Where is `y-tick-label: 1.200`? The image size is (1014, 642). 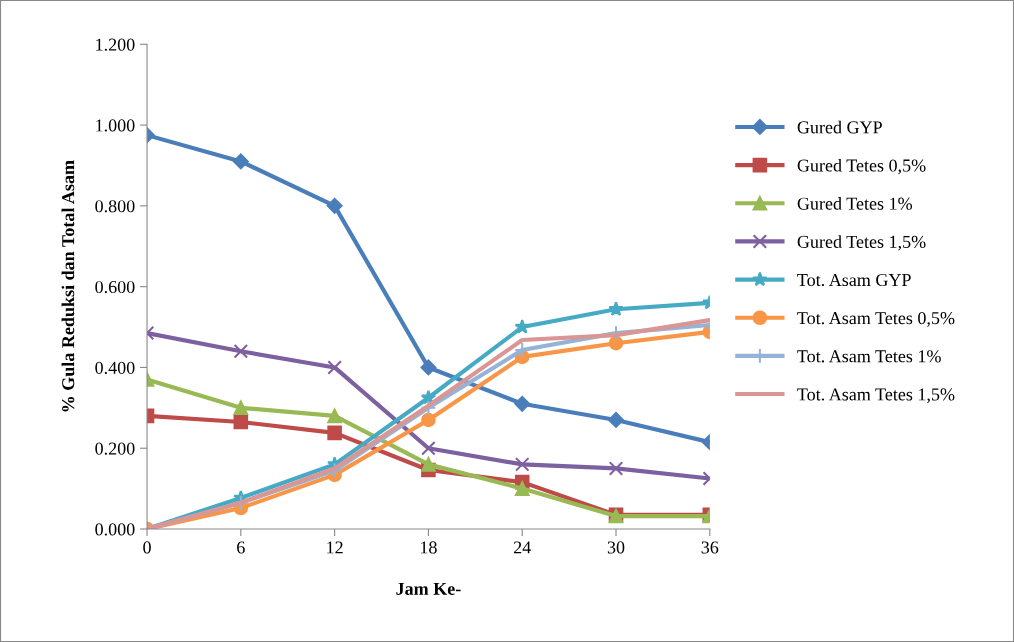 y-tick-label: 1.200 is located at coordinates (115, 44).